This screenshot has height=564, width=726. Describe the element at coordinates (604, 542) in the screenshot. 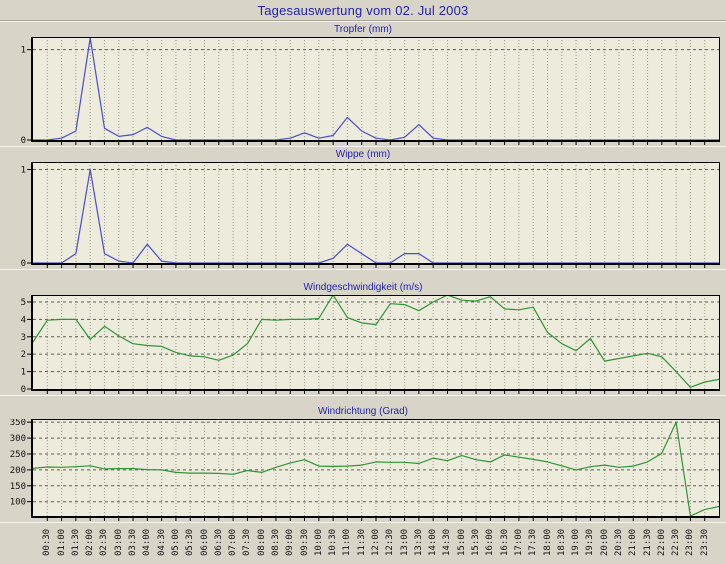

I see `x-tick-label: 20:00` at that location.